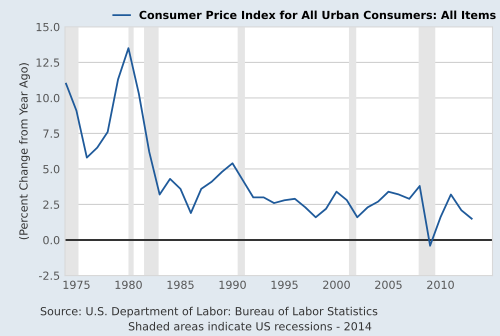  Describe the element at coordinates (233, 284) in the screenshot. I see `x-tick-label: 1990` at that location.